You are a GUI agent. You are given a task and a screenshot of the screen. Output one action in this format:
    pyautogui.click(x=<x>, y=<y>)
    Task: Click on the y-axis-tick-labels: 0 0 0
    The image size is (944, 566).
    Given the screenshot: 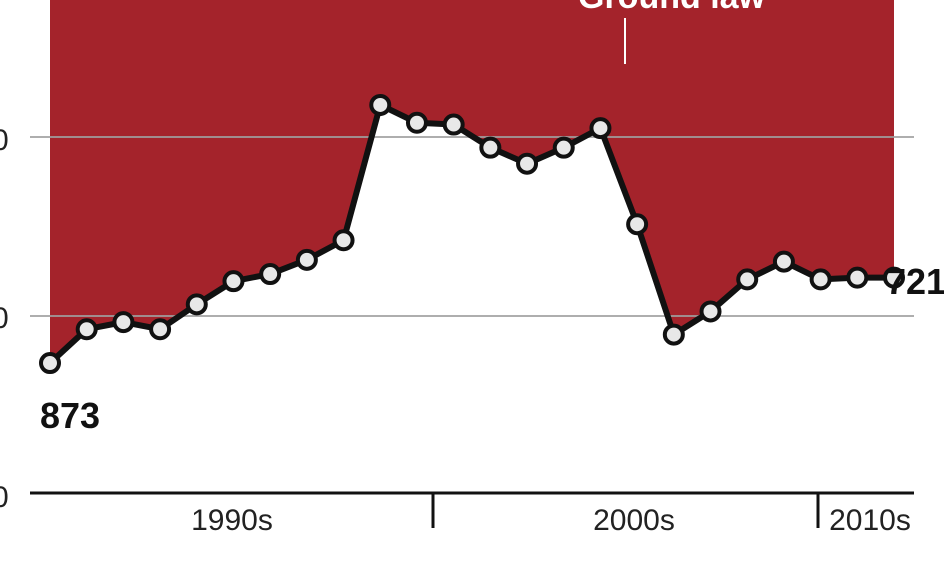 What is the action you would take?
    pyautogui.click(x=4, y=319)
    